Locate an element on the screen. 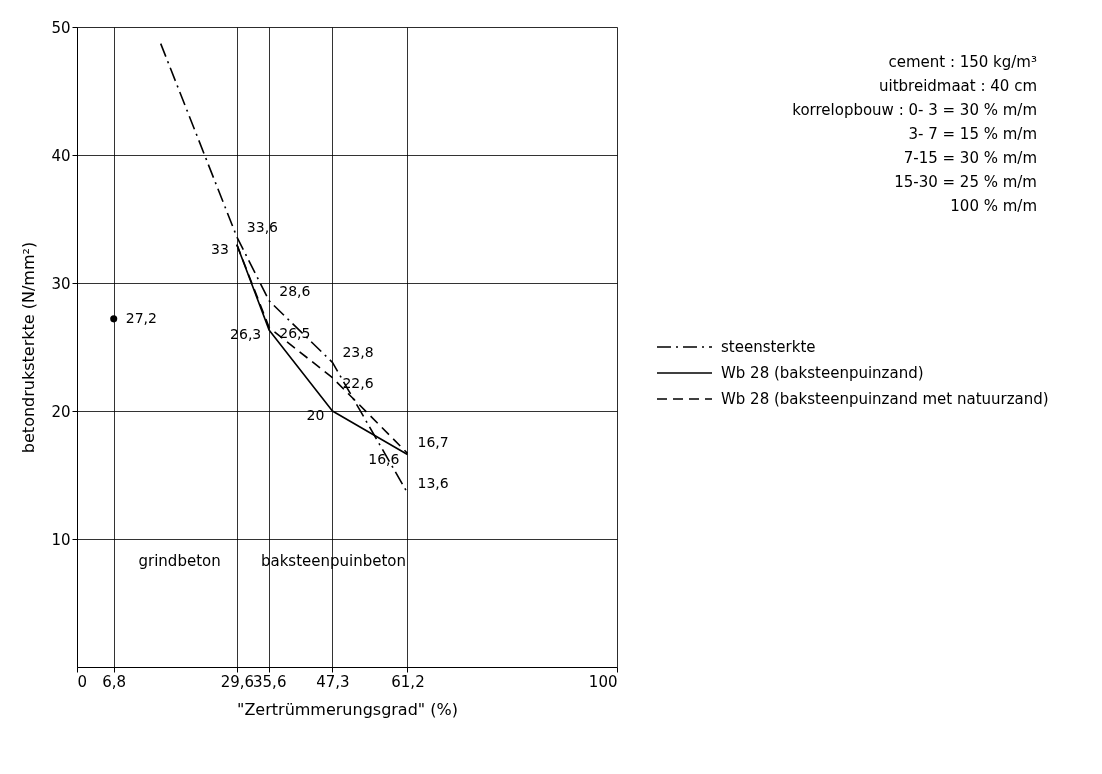 Image resolution: width=1102 pixels, height=774 pixels. data-label: 26,5 is located at coordinates (295, 332).